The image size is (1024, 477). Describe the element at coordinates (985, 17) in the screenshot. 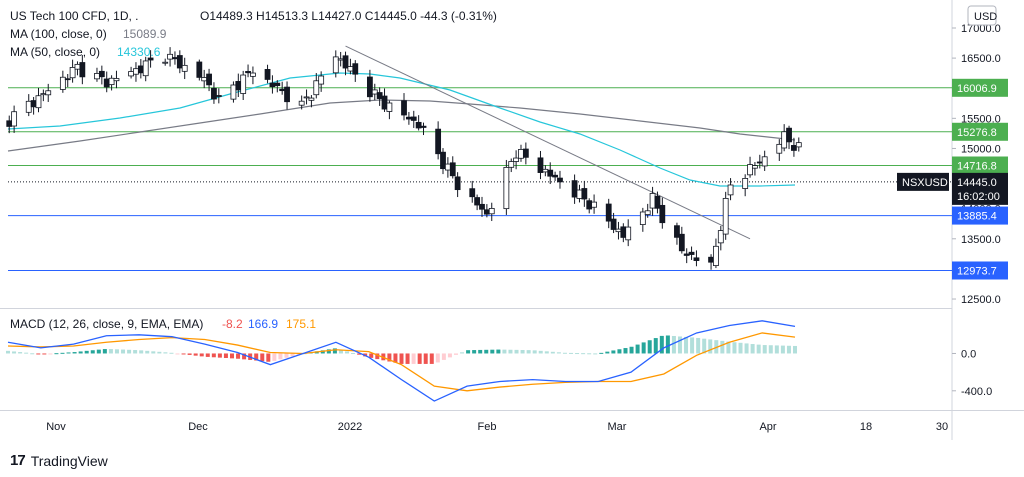

I see `currency-label: USD` at that location.